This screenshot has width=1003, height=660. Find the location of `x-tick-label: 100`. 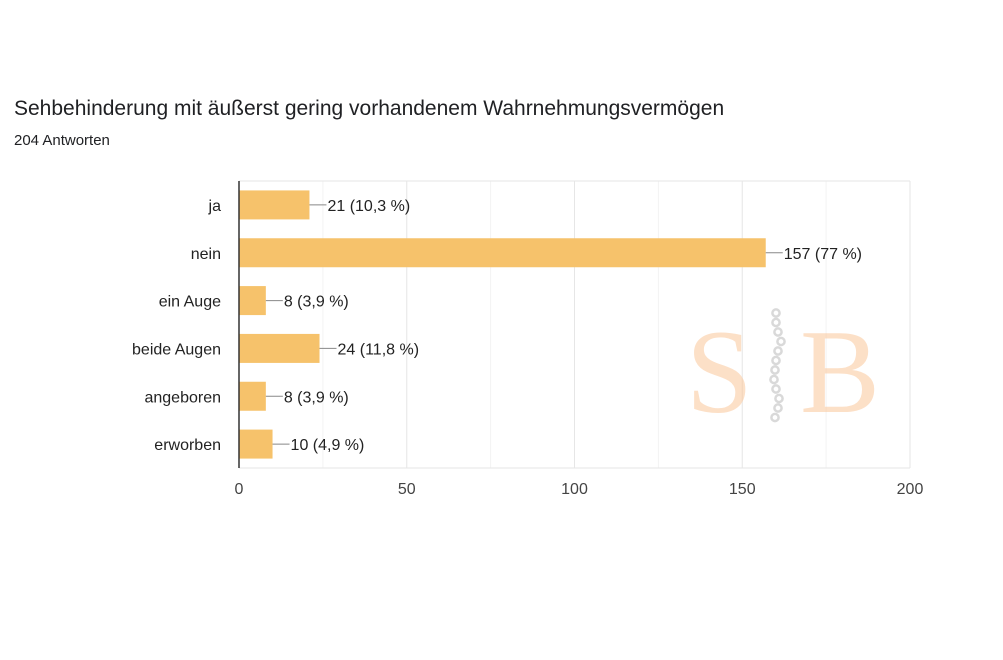

x-tick-label: 100 is located at coordinates (574, 489).